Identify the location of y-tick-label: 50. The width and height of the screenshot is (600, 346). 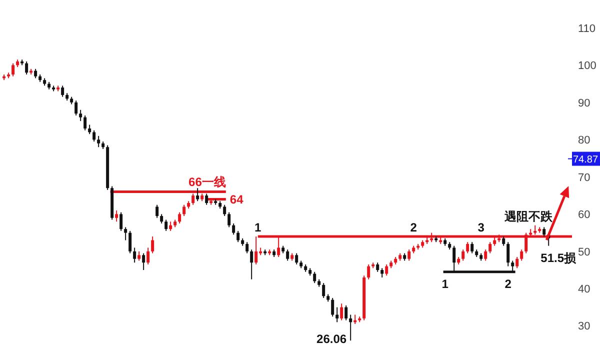
(584, 252).